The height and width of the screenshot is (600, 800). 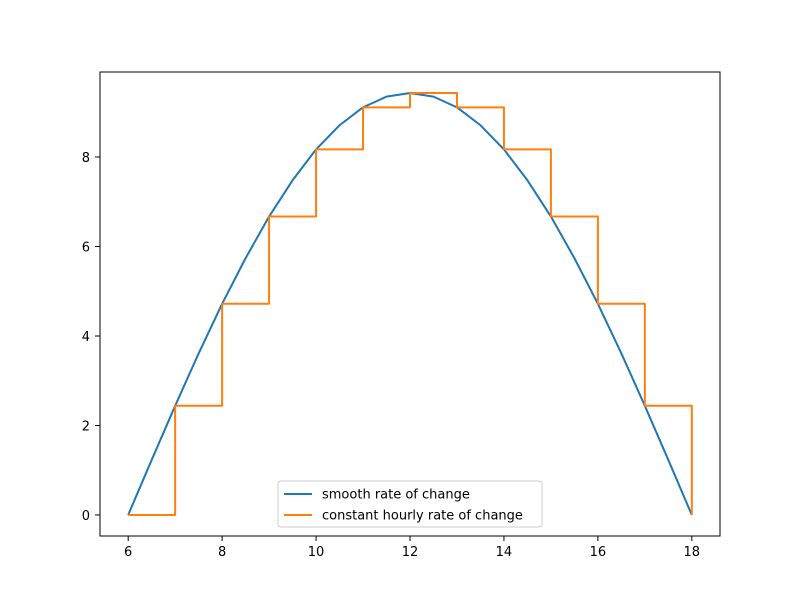 I want to click on x-axis: 6 8 10 12 14 16 18, so click(x=412, y=548).